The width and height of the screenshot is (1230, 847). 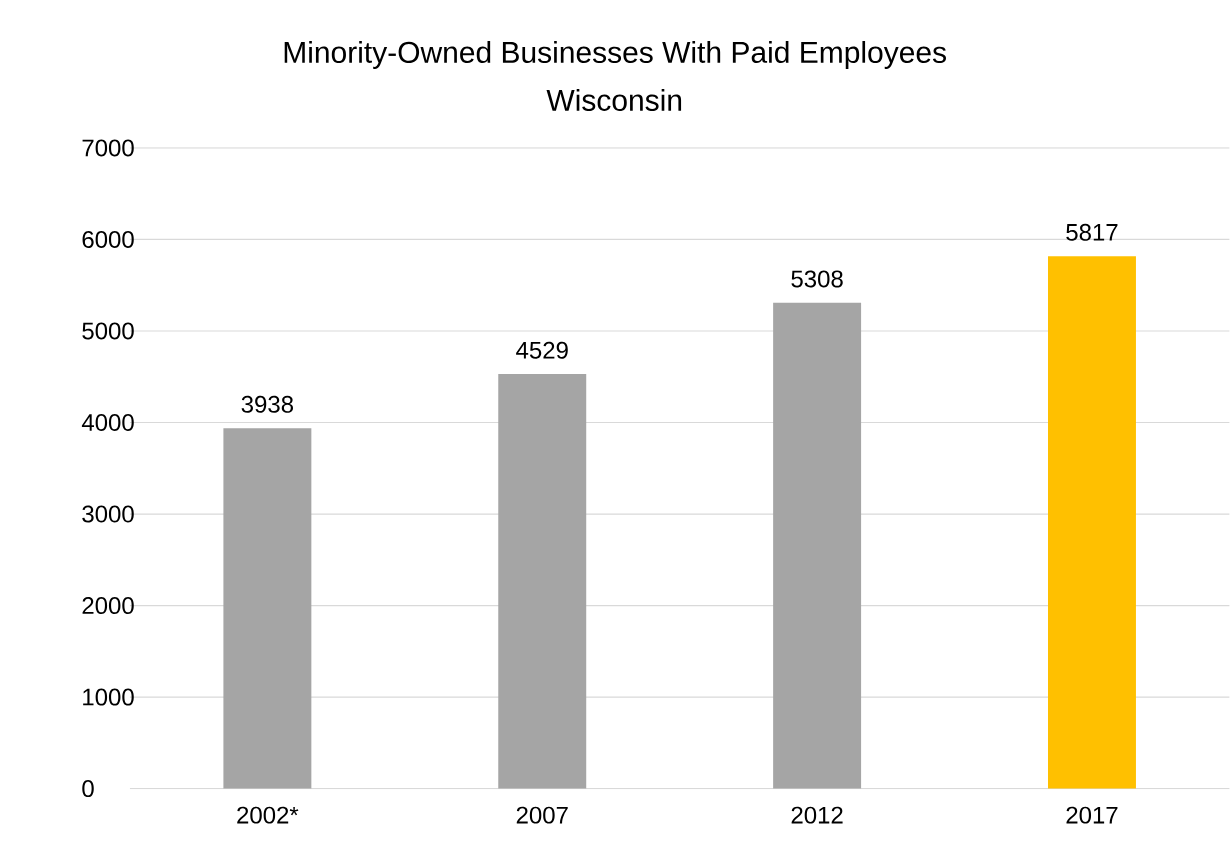 What do you see at coordinates (107, 423) in the screenshot?
I see `y-tick-label: 4000` at bounding box center [107, 423].